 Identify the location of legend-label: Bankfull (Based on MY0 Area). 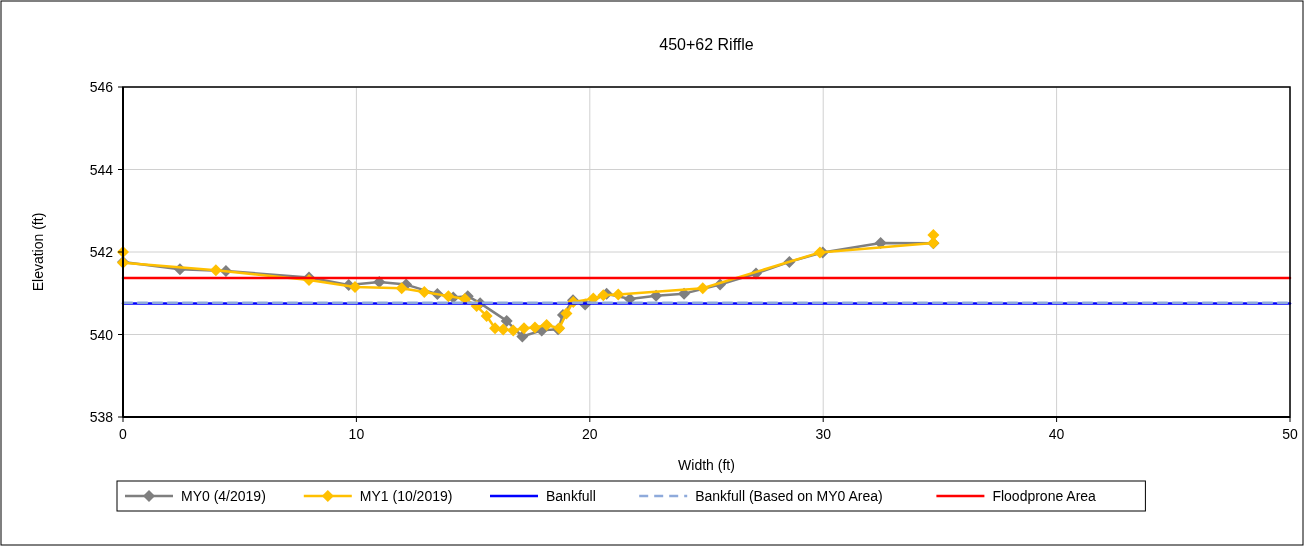
(789, 496).